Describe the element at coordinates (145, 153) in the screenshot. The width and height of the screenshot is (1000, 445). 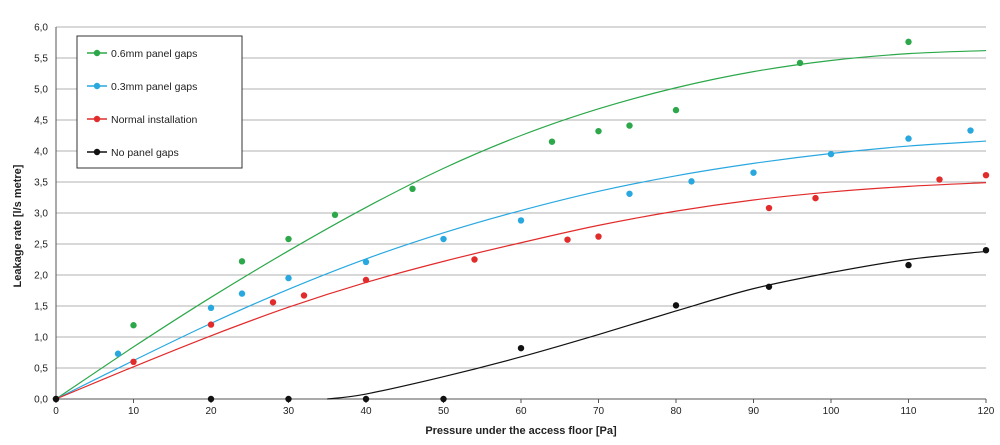
I see `legend-label-no-panel-gaps: No panel gaps` at that location.